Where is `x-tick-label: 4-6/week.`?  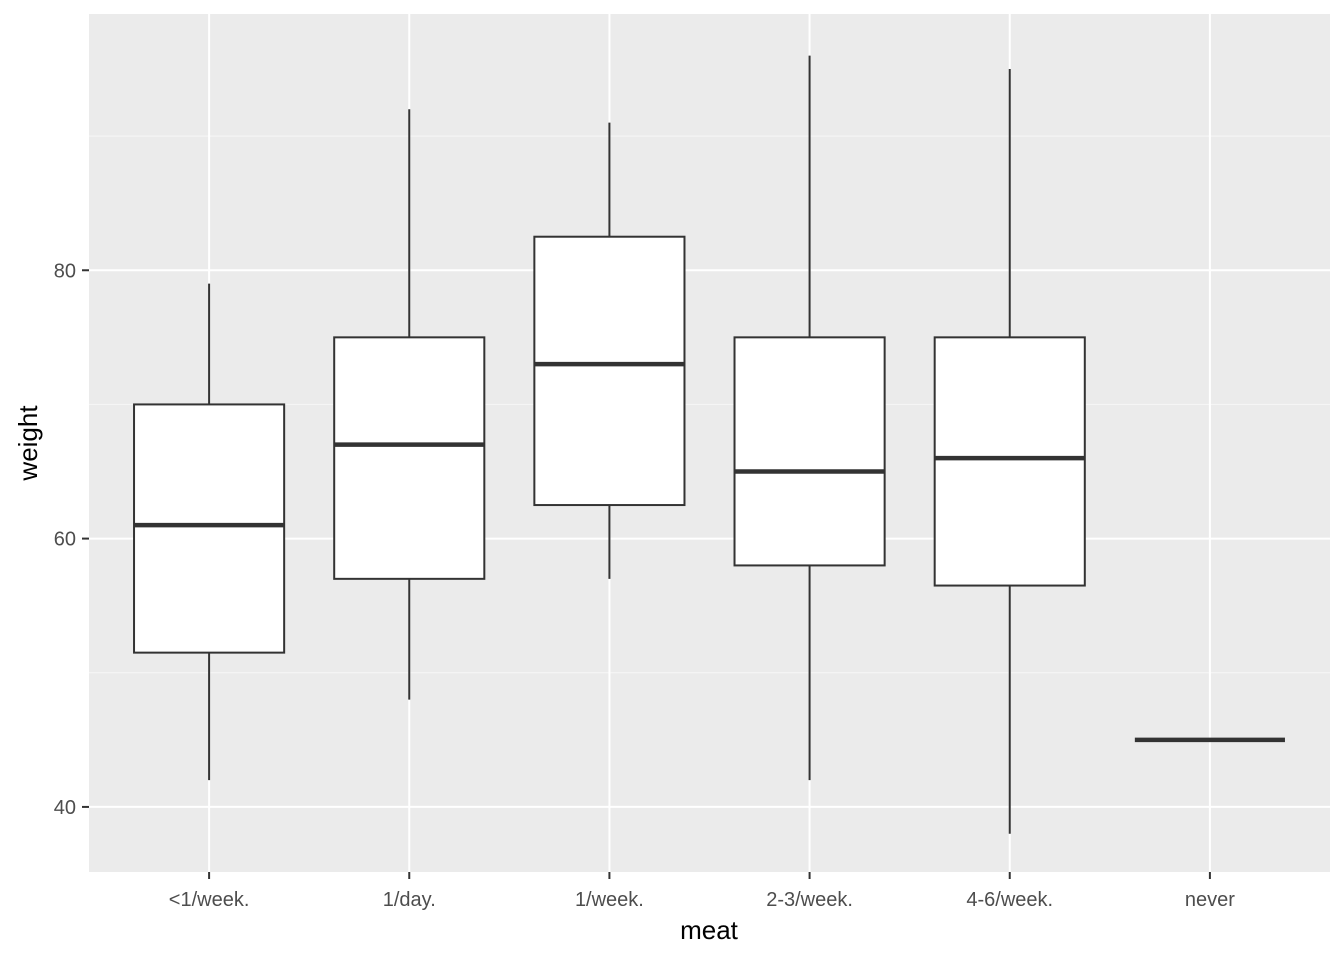 x-tick-label: 4-6/week. is located at coordinates (1009, 900).